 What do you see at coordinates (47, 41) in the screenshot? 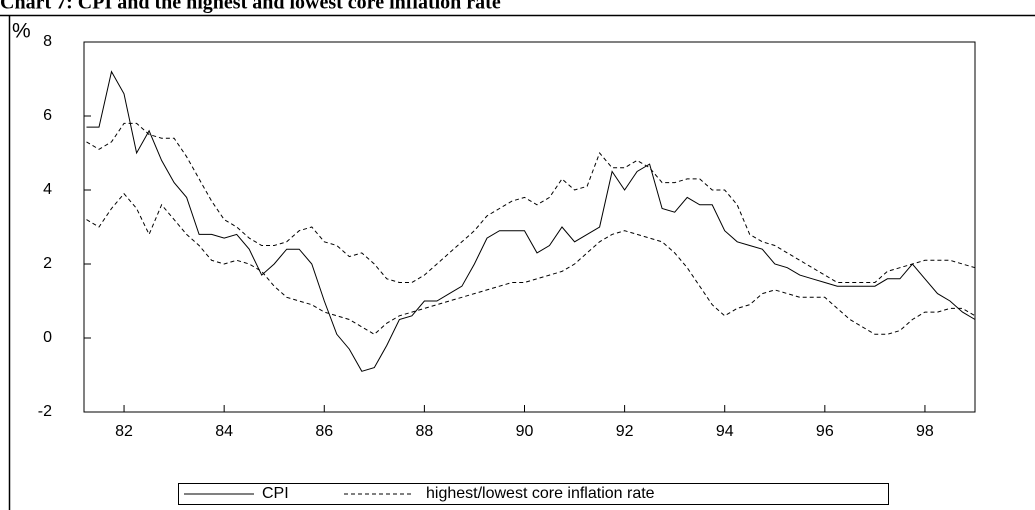
I see `y-tick-label: 8` at bounding box center [47, 41].